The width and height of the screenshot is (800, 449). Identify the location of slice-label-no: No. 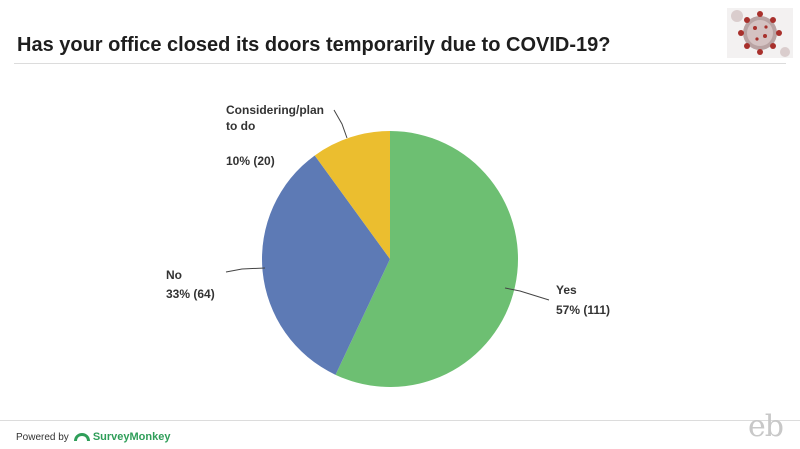
(174, 275).